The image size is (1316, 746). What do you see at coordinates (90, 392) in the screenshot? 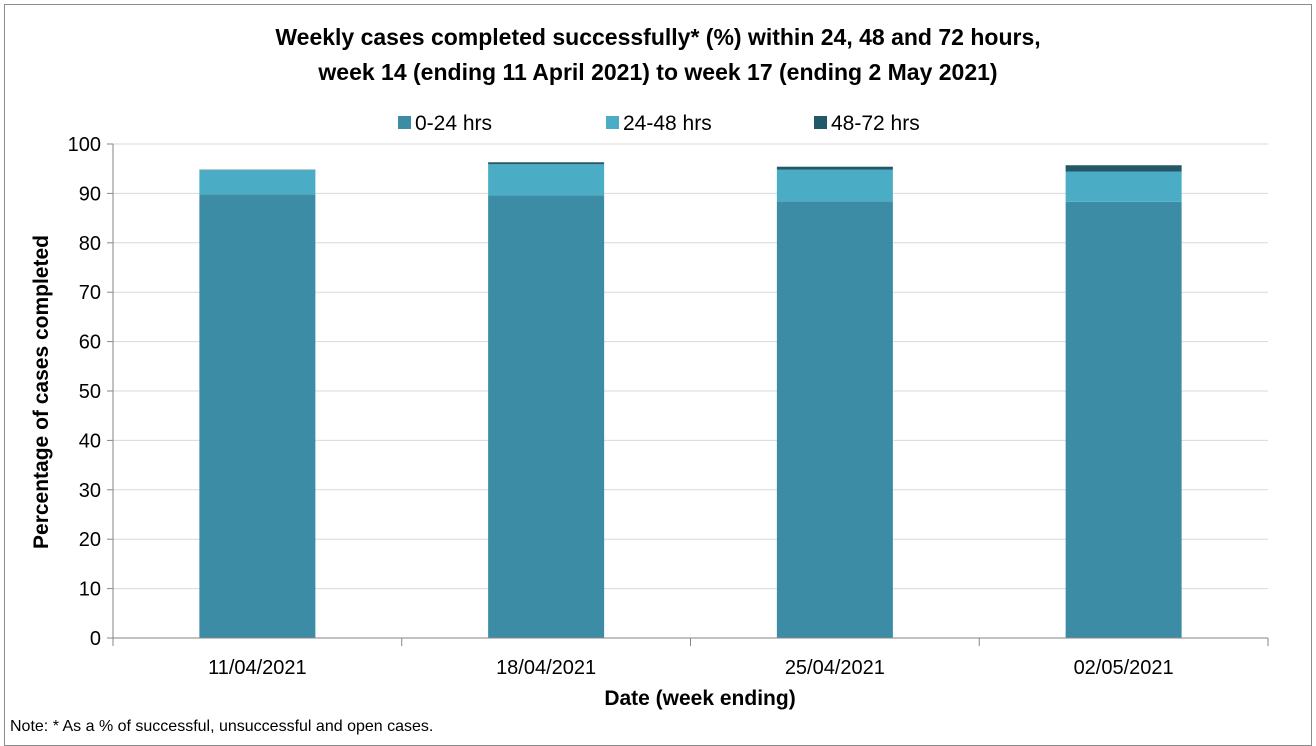
I see `y-tick-label: 50` at bounding box center [90, 392].